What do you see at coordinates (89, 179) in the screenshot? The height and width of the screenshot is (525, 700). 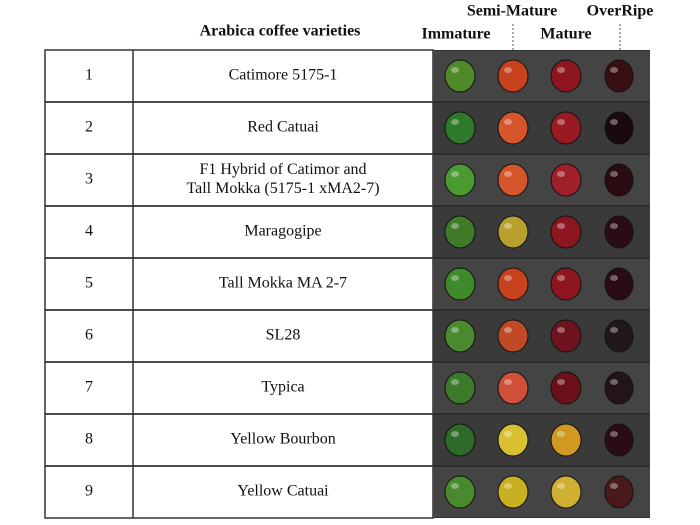 I see `row-number: 3` at bounding box center [89, 179].